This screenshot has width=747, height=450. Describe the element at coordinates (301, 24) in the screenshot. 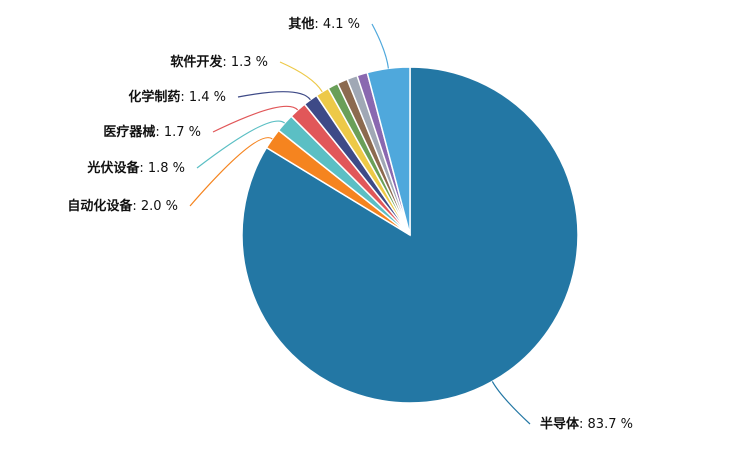

I see `label-category: 其他` at that location.